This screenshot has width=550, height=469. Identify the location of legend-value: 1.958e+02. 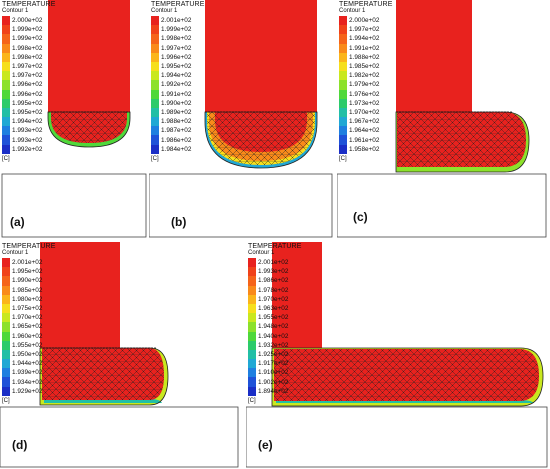
(364, 149).